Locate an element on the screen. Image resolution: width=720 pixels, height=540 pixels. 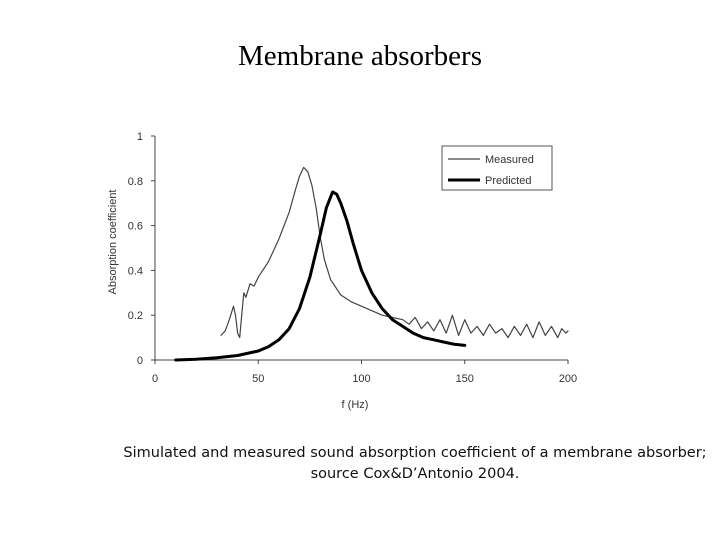
series-line-predicted is located at coordinates (320, 276).